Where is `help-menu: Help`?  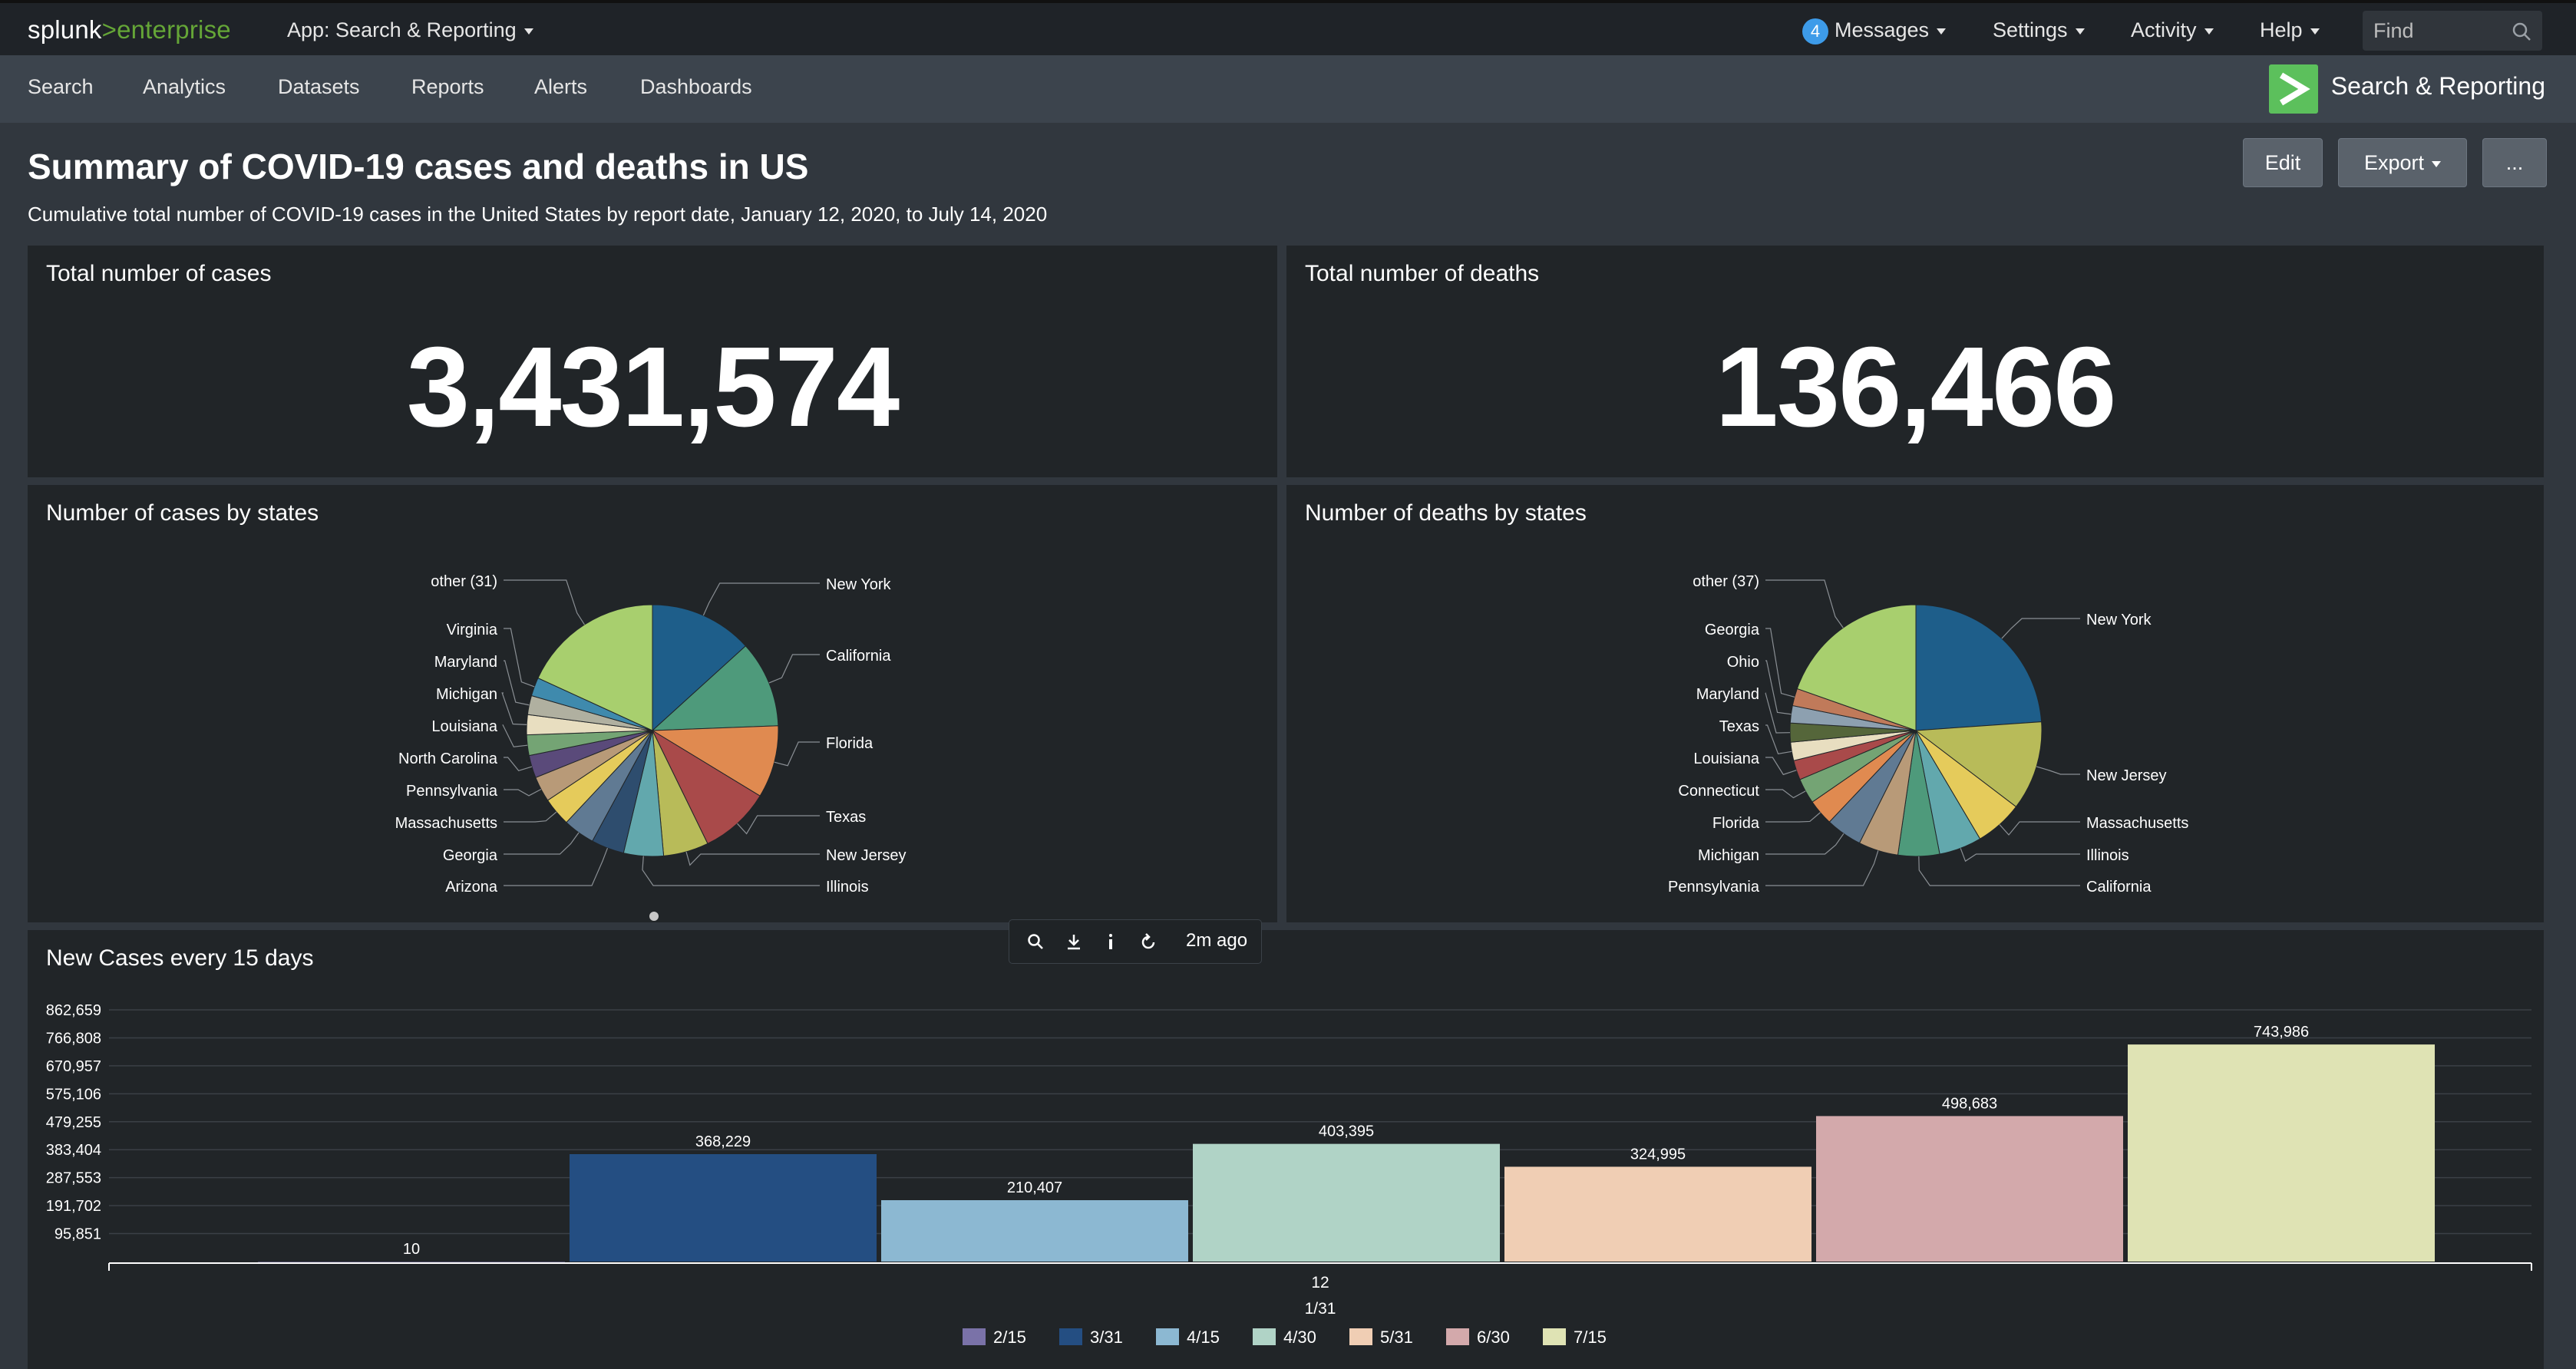
help-menu: Help is located at coordinates (2290, 30).